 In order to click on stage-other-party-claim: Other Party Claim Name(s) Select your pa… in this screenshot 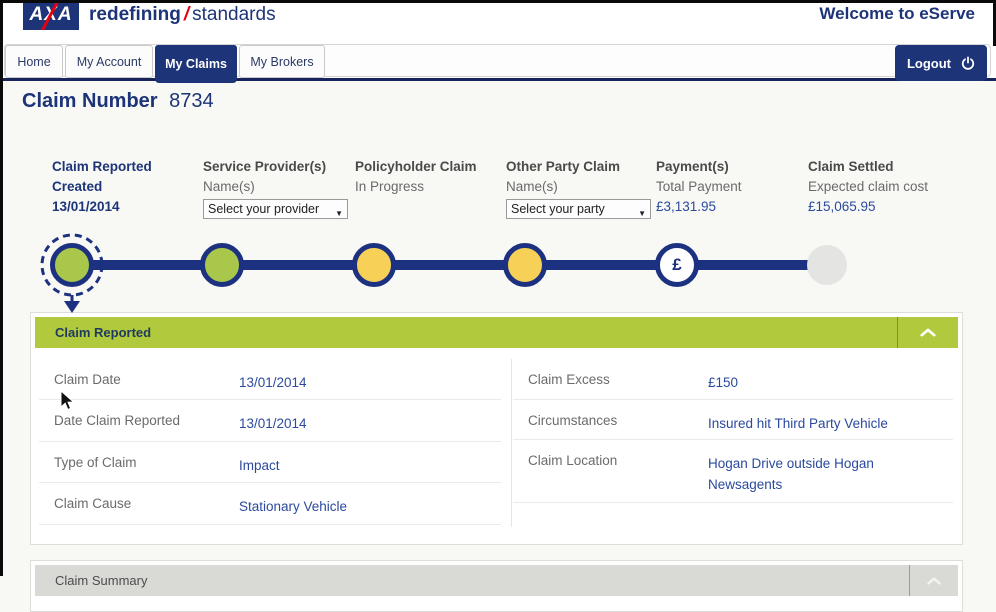, I will do `click(581, 188)`.